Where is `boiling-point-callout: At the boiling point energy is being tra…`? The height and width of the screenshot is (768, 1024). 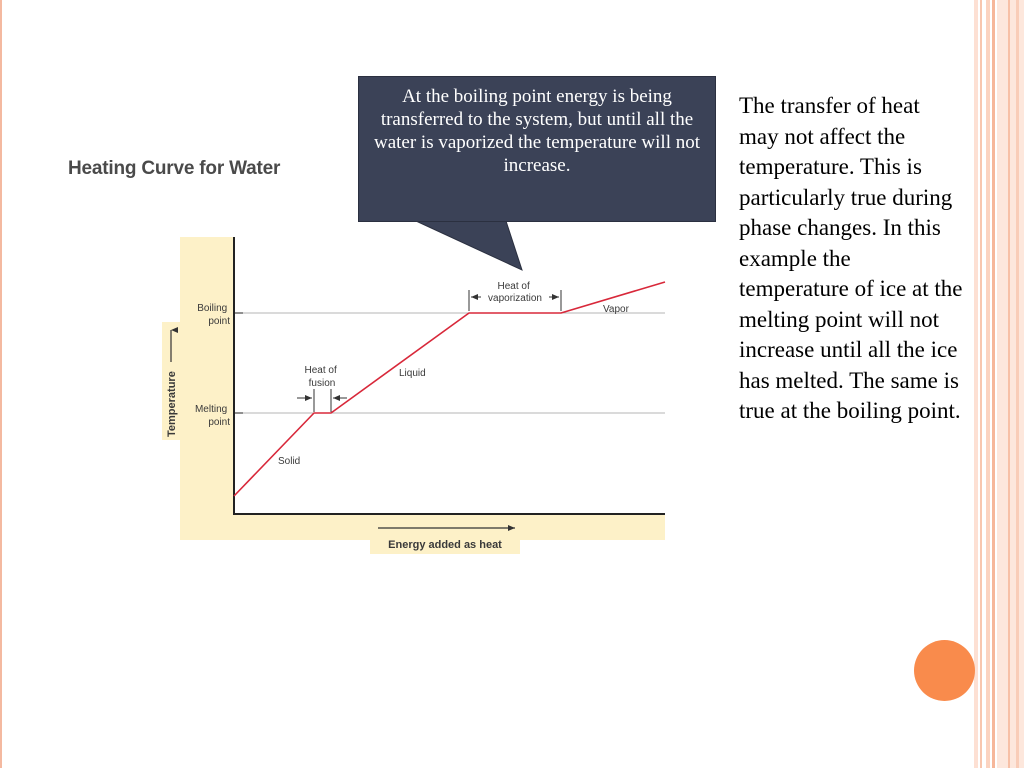
boiling-point-callout: At the boiling point energy is being tra… is located at coordinates (537, 149).